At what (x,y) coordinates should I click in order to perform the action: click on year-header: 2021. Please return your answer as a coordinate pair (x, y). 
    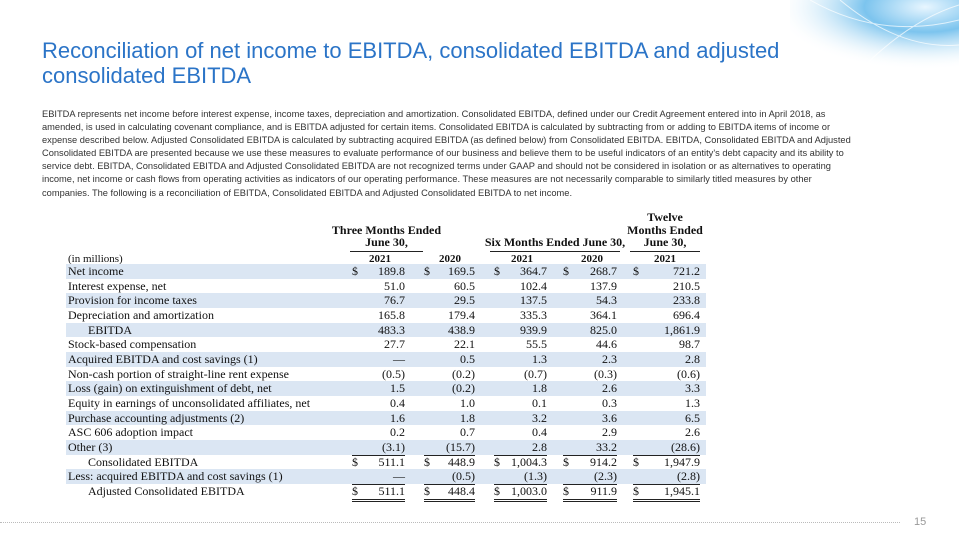
    Looking at the image, I should click on (665, 259).